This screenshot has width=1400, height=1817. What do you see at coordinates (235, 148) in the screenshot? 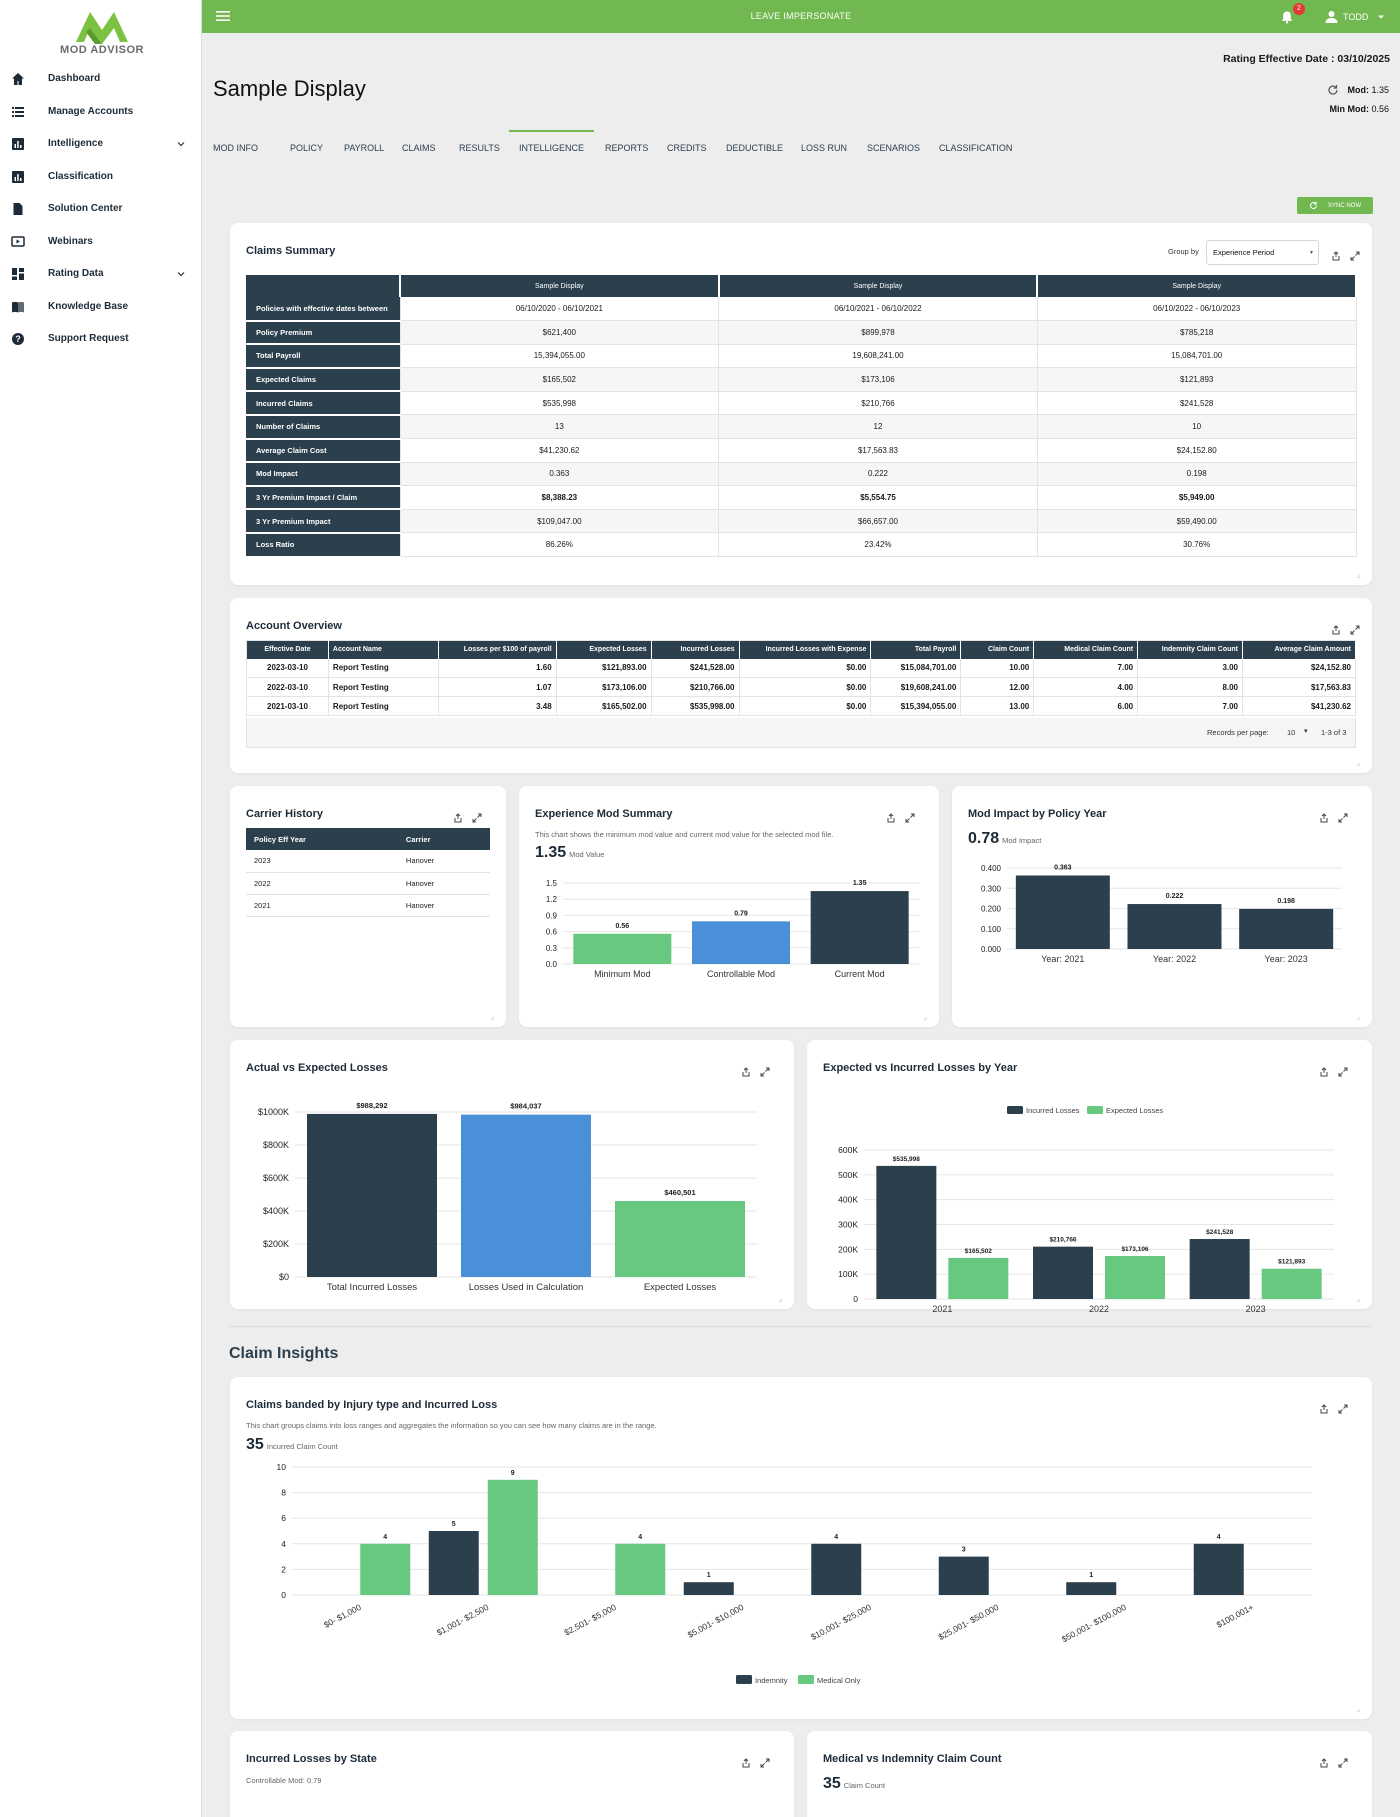
I see `tab-mod-info: MOD INFO` at bounding box center [235, 148].